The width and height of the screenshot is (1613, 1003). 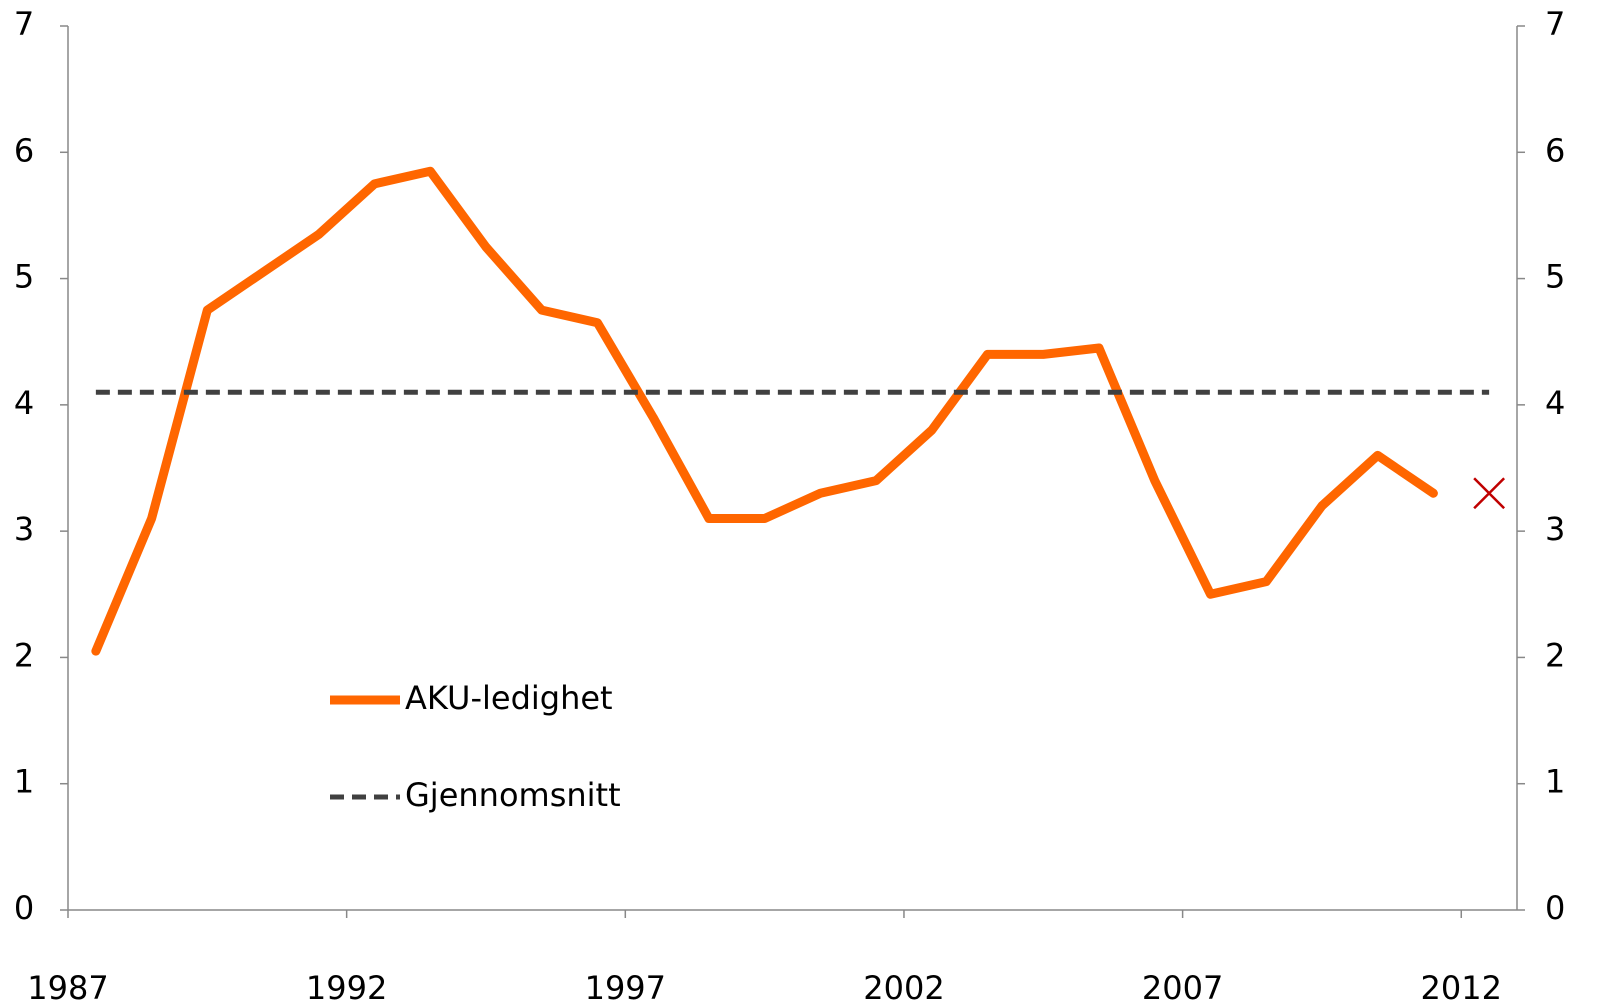 What do you see at coordinates (1182, 986) in the screenshot?
I see `x-tick-label: 2007` at bounding box center [1182, 986].